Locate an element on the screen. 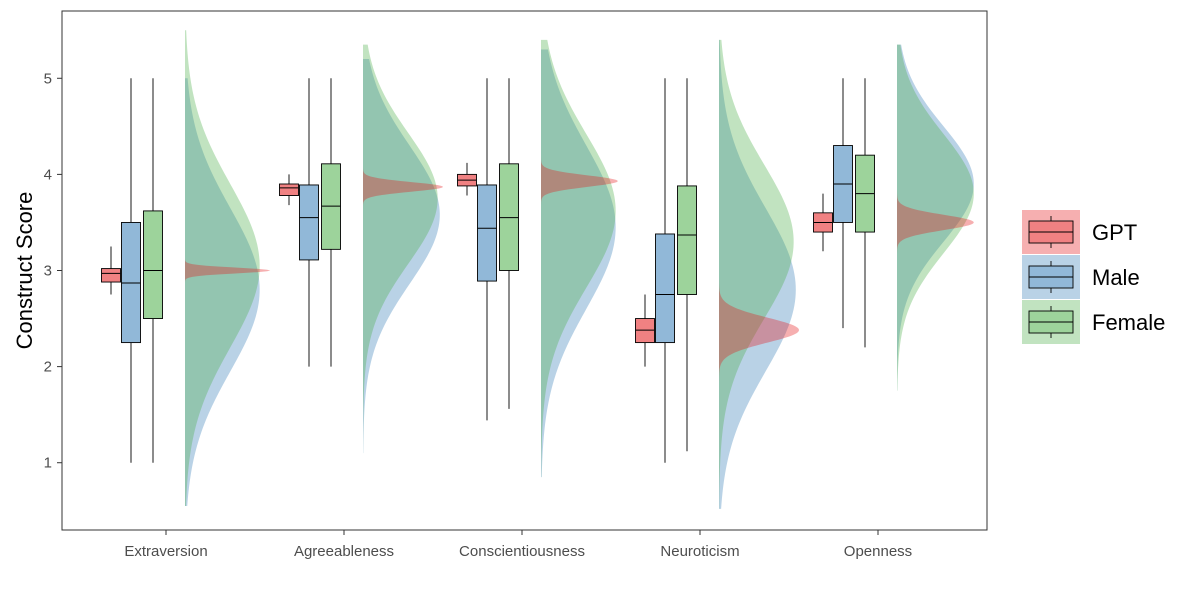 Image resolution: width=1200 pixels, height=600 pixels. box-gpt-openness is located at coordinates (823, 222).